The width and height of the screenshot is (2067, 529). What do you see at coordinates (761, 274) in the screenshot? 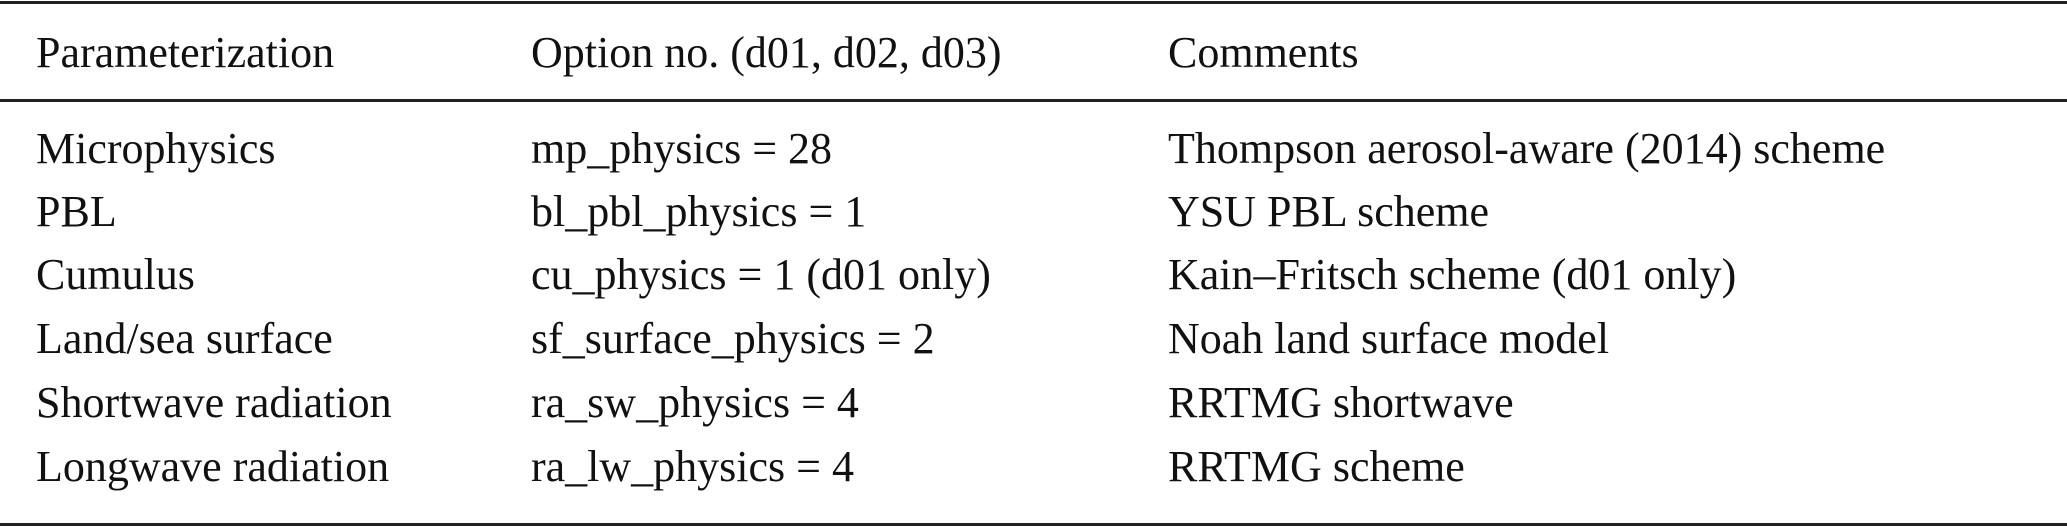
I see `row-option: cu_physics = 1 (d01 only)` at bounding box center [761, 274].